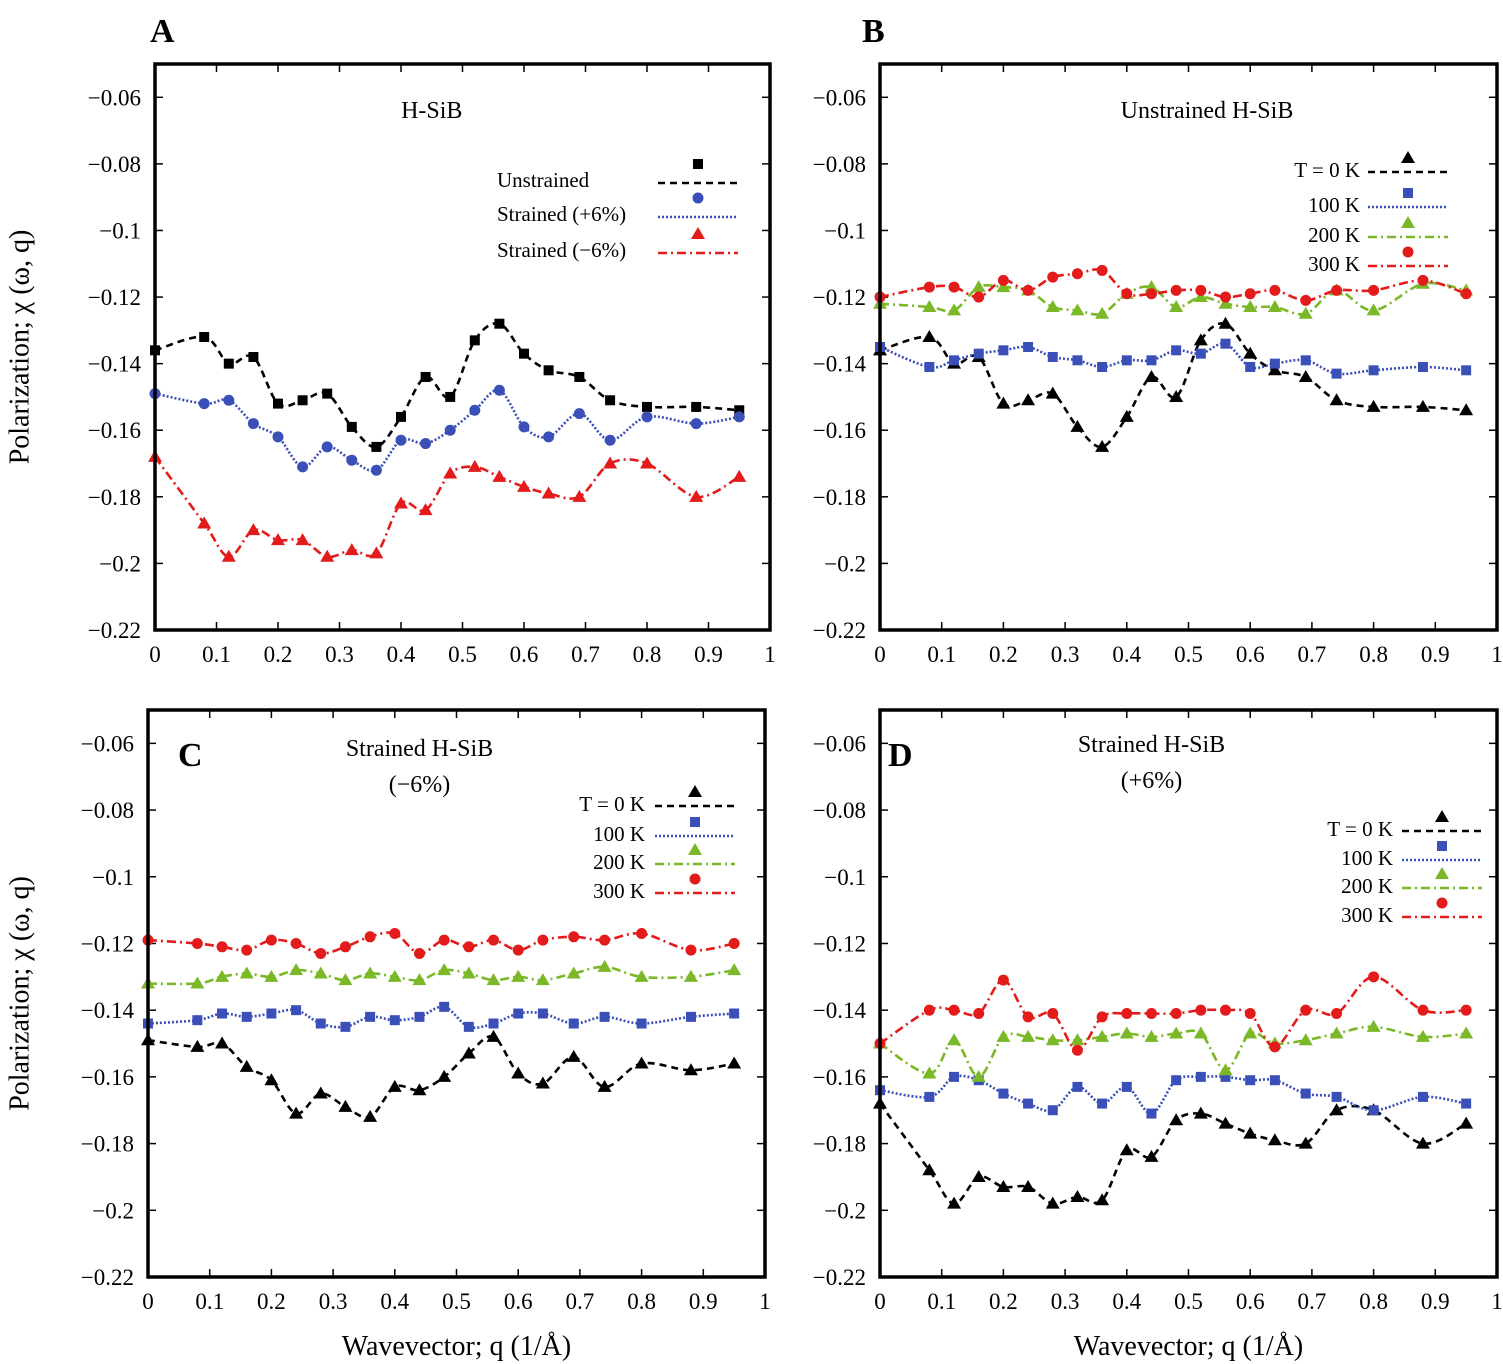 Image resolution: width=1503 pixels, height=1364 pixels. I want to click on y-tick-label: −0.12, so click(839, 943).